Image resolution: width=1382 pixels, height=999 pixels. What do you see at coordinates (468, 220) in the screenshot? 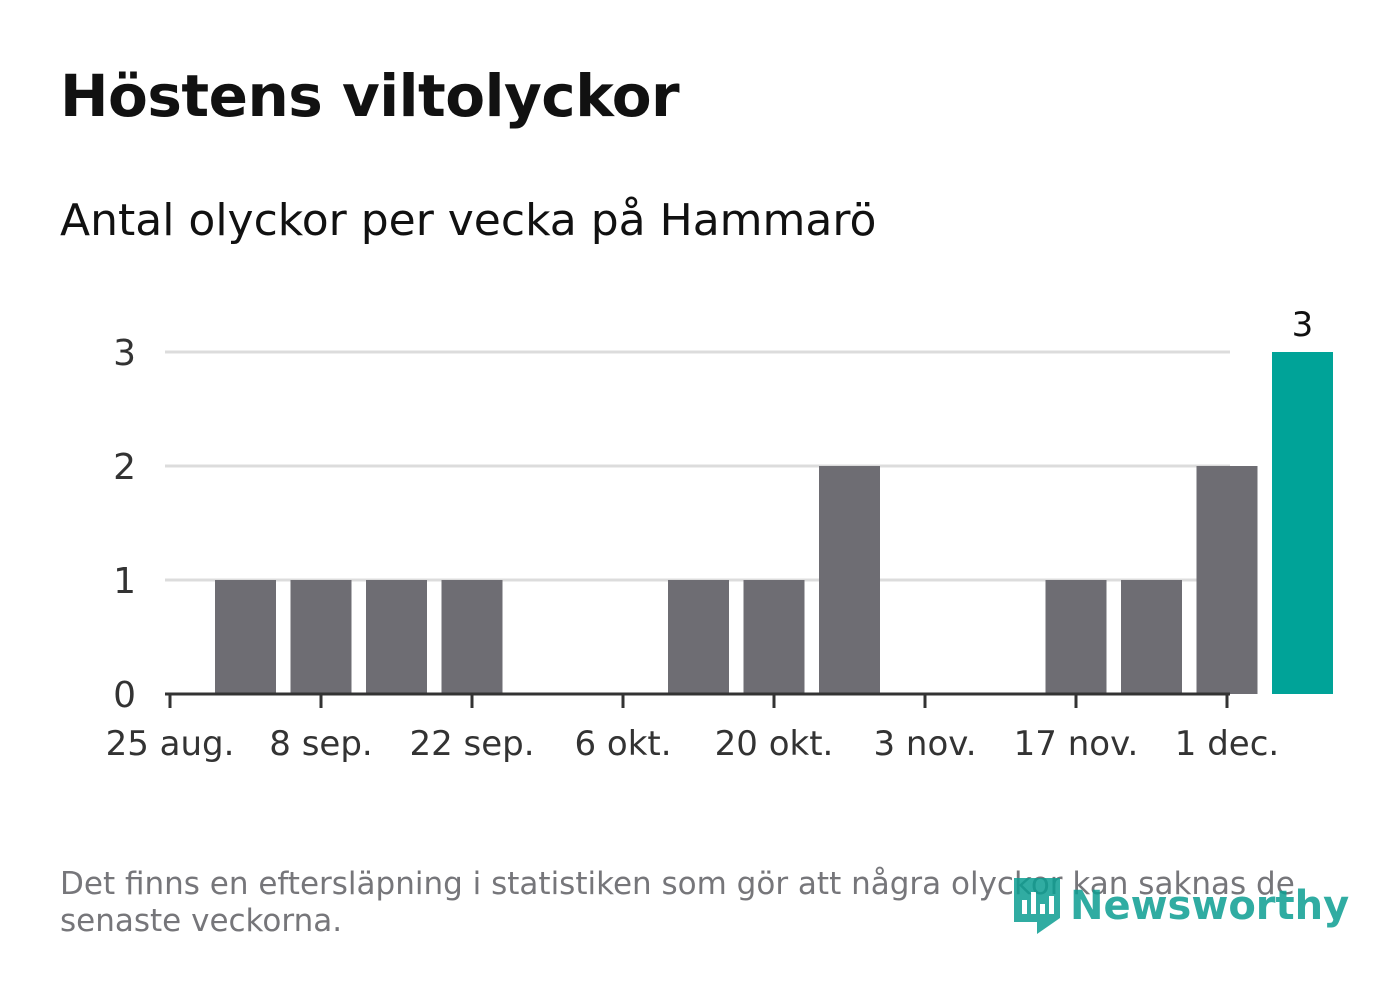
I see `chart-subtitle: Antal olyckor per vecka på Hammarö` at bounding box center [468, 220].